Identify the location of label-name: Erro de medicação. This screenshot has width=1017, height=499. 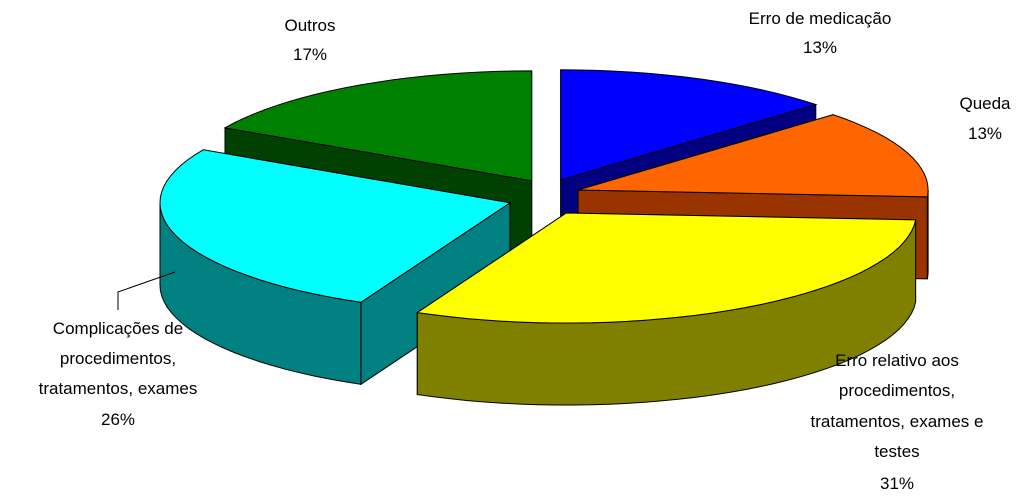
(820, 18).